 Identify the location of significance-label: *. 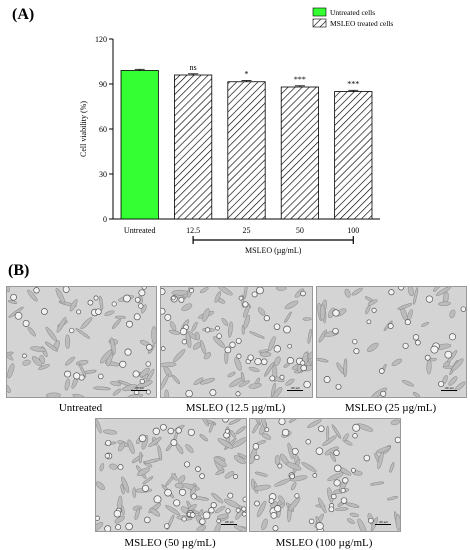
(247, 74).